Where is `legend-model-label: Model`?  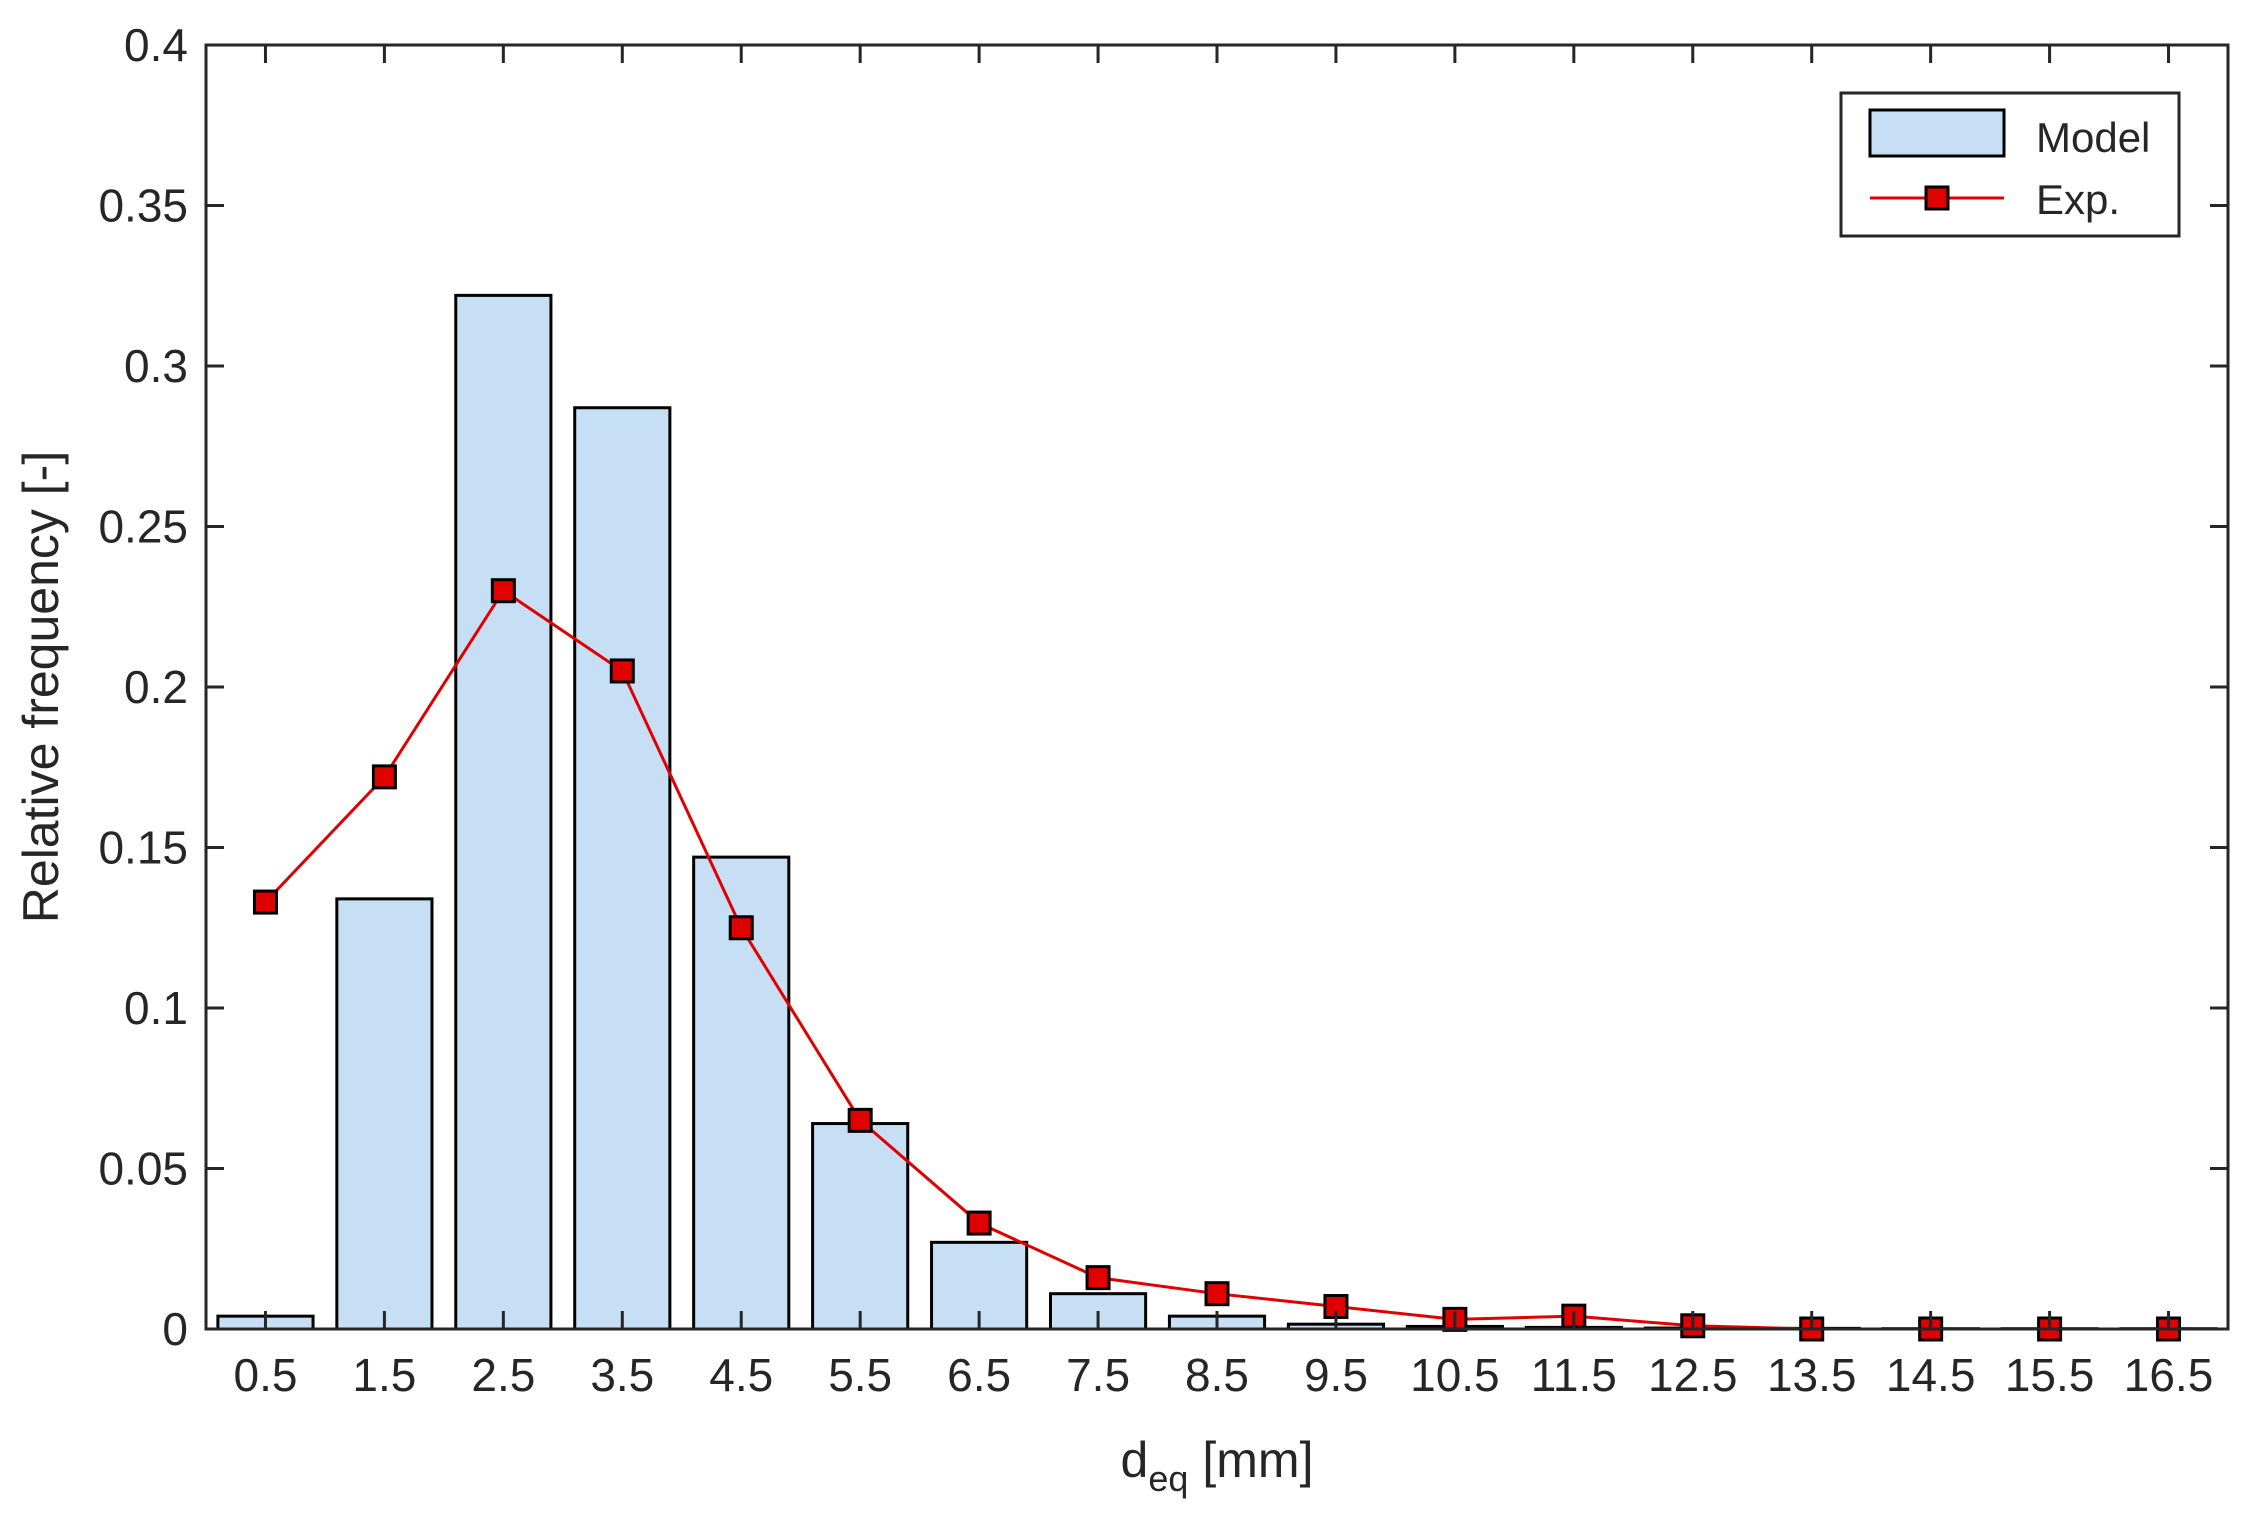
legend-model-label: Model is located at coordinates (2093, 137).